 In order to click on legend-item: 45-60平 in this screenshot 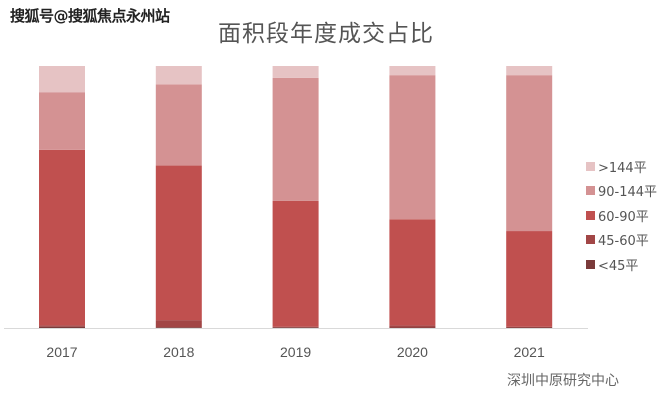, I will do `click(621, 240)`.